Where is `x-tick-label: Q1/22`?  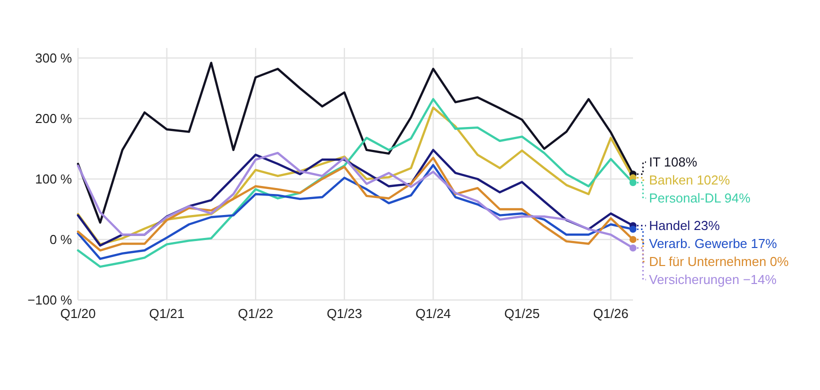 x-tick-label: Q1/22 is located at coordinates (256, 313).